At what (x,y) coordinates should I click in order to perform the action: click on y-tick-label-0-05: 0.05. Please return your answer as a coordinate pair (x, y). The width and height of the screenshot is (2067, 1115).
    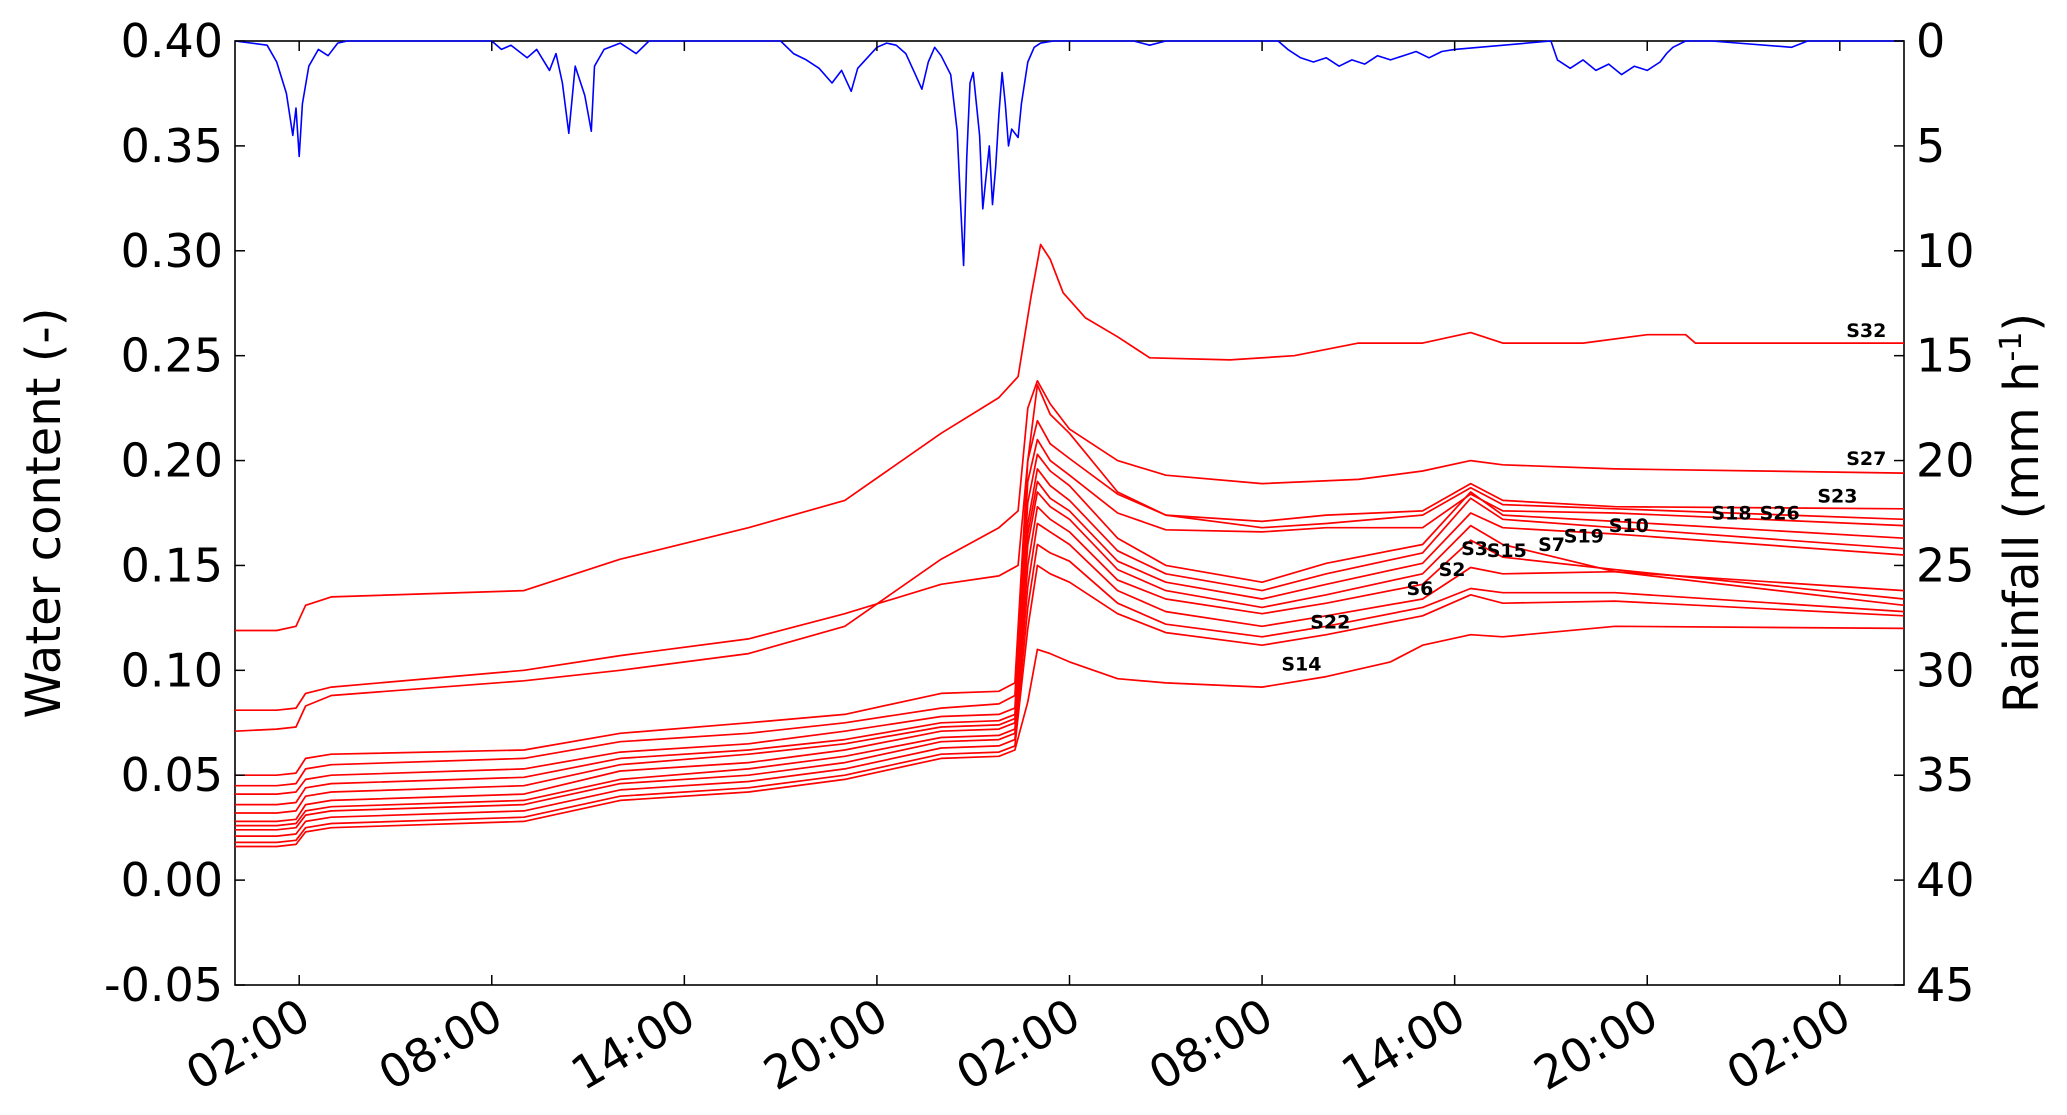
    Looking at the image, I should click on (172, 775).